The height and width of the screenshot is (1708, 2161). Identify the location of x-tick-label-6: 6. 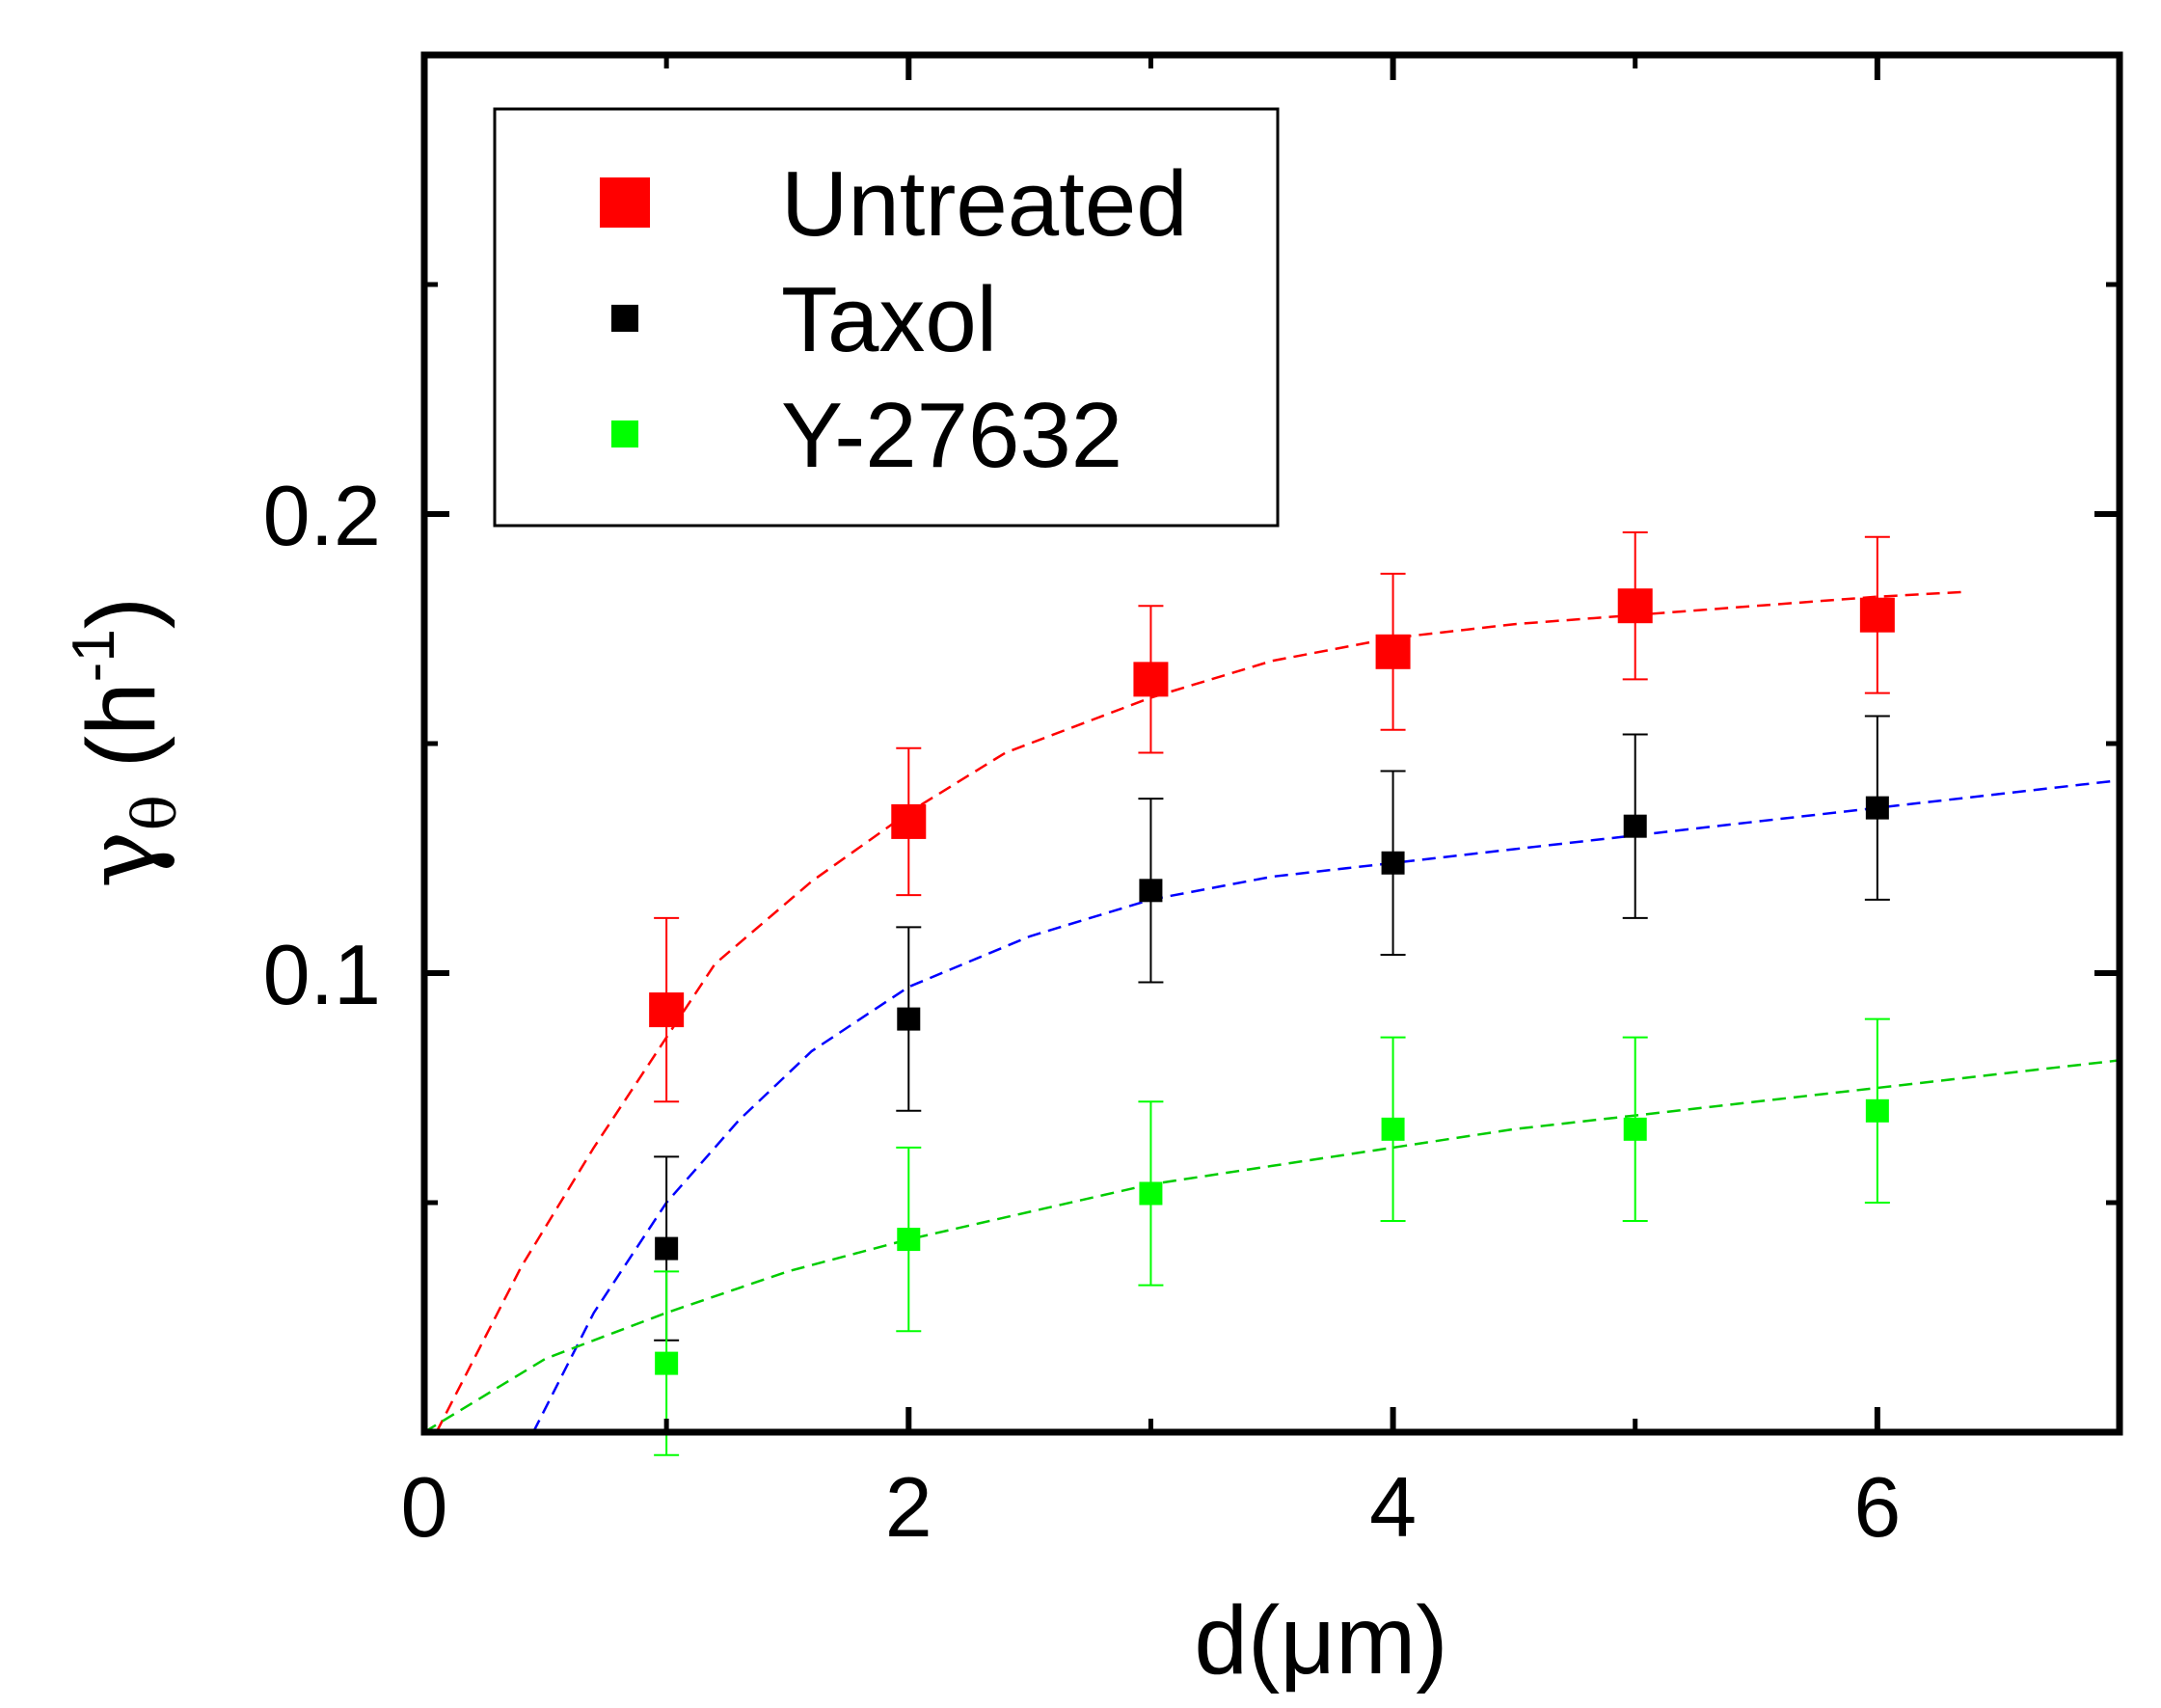
(1877, 1507).